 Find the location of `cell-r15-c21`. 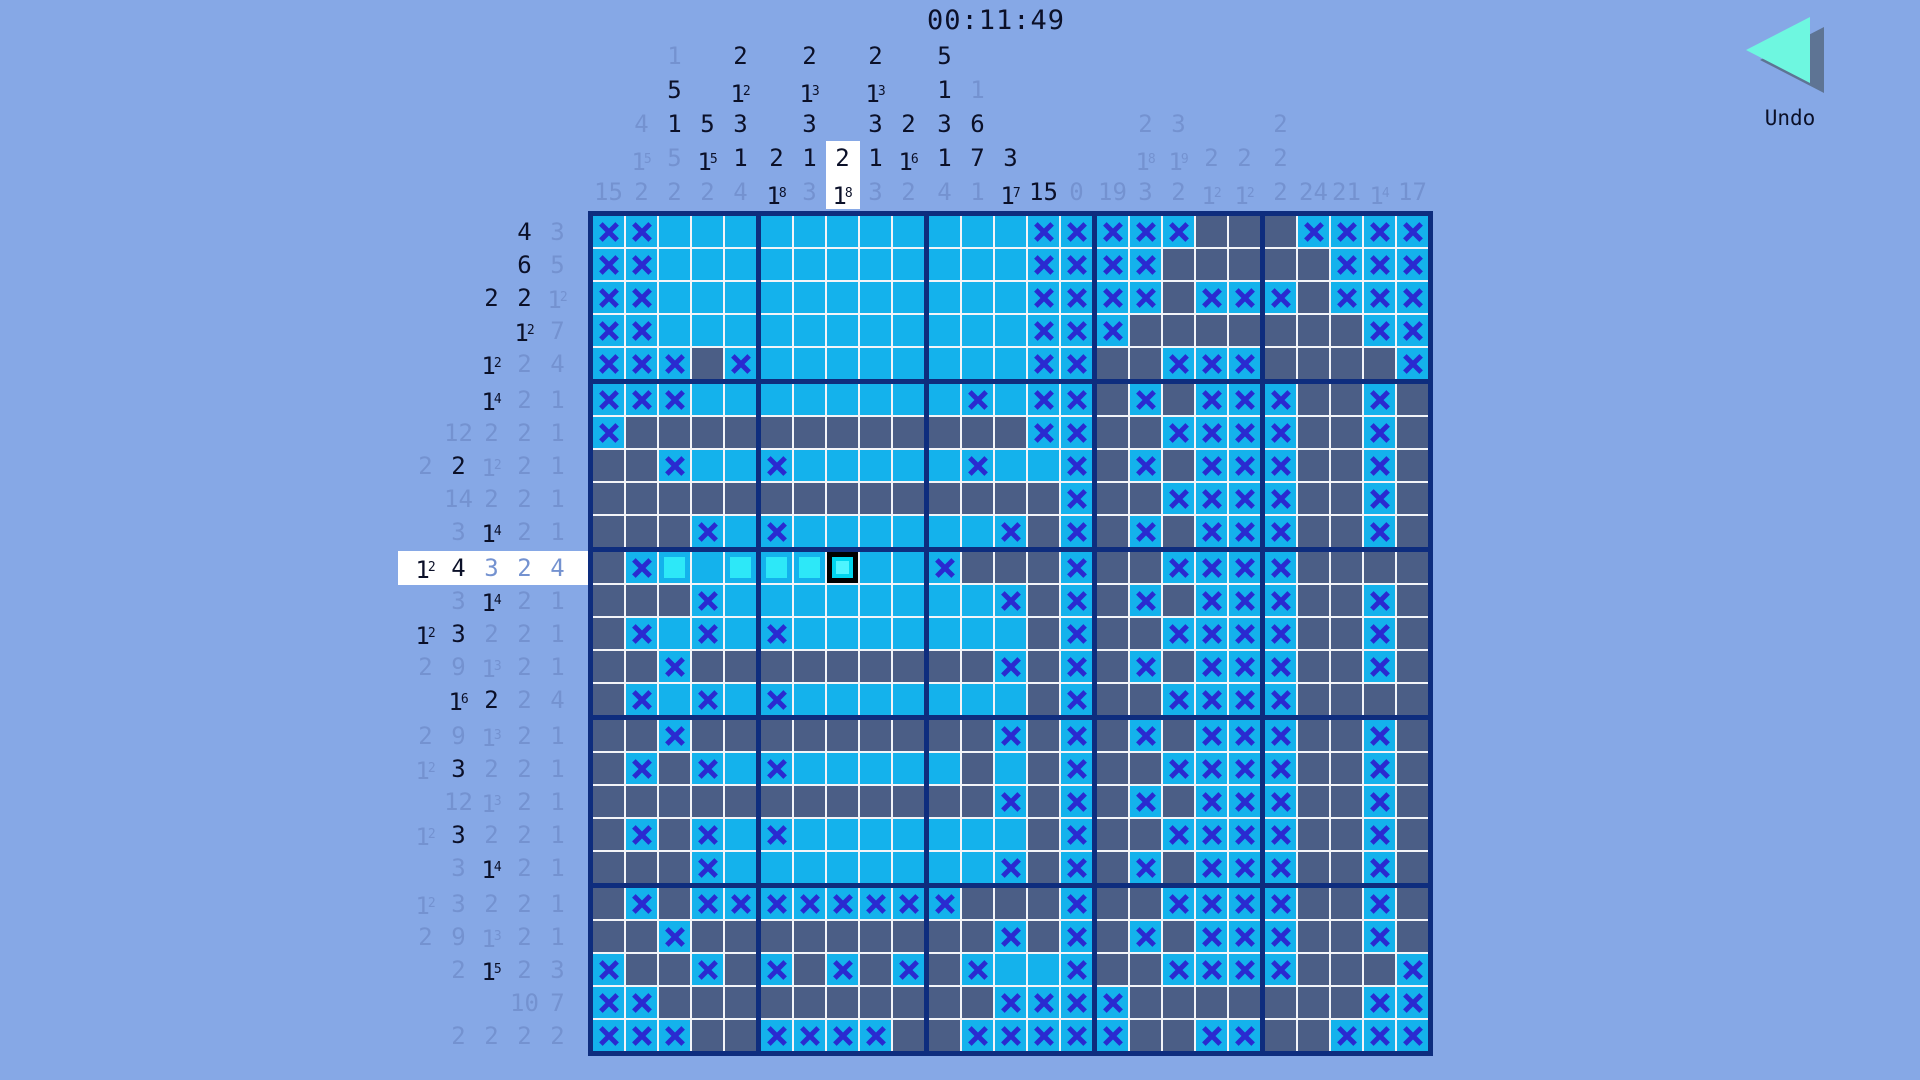

cell-r15-c21 is located at coordinates (1280, 699).